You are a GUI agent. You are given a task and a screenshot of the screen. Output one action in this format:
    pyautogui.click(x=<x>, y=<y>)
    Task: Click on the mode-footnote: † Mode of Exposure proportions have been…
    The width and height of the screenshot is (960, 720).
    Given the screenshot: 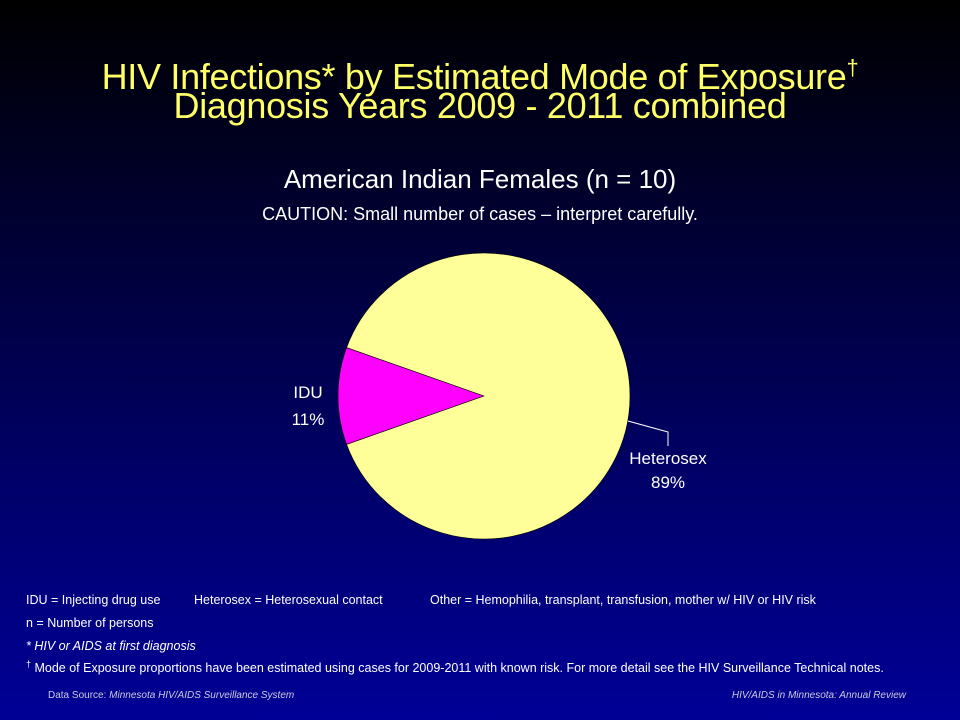 What is the action you would take?
    pyautogui.click(x=455, y=667)
    